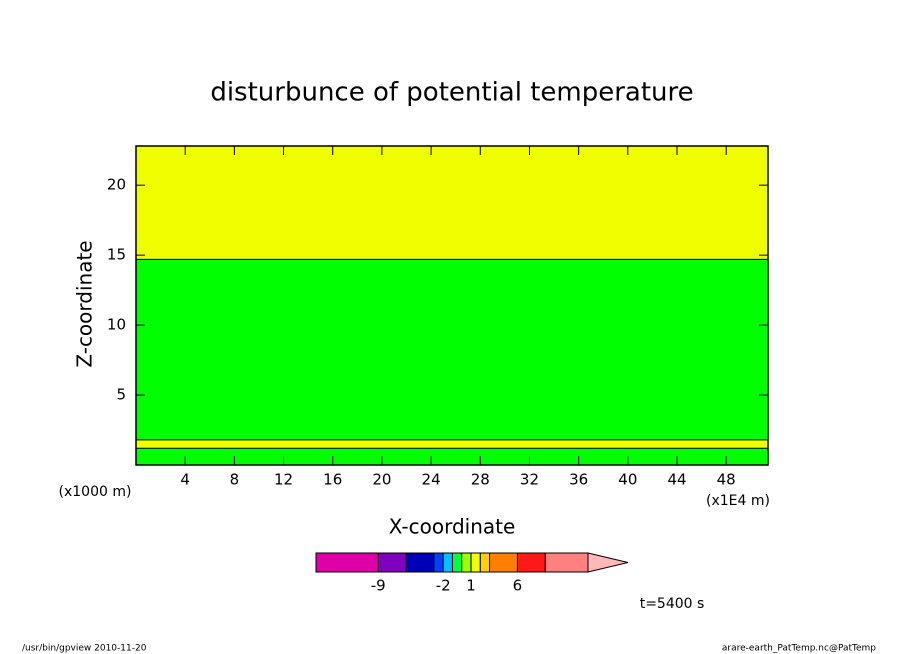 This screenshot has width=904, height=654. Describe the element at coordinates (518, 586) in the screenshot. I see `colorbar-tick-label: 6` at that location.